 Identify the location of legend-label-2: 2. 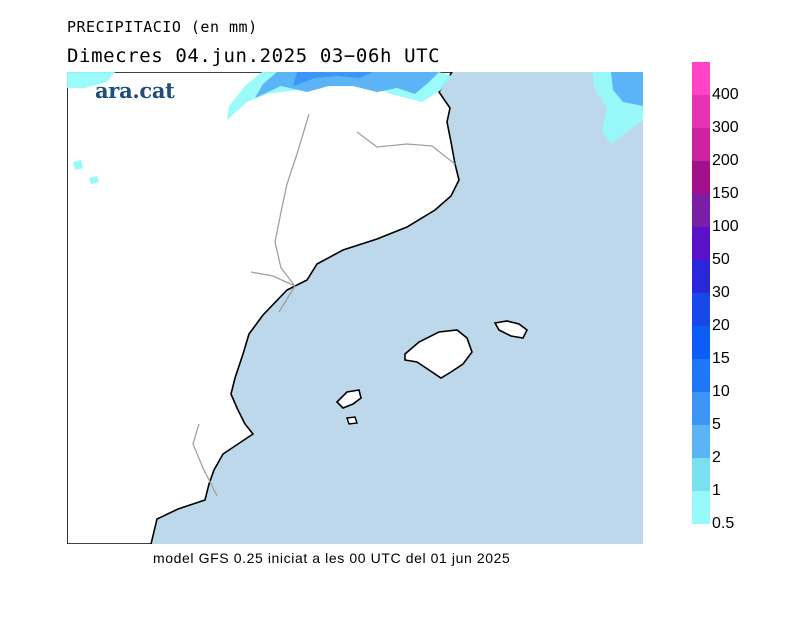
(716, 457).